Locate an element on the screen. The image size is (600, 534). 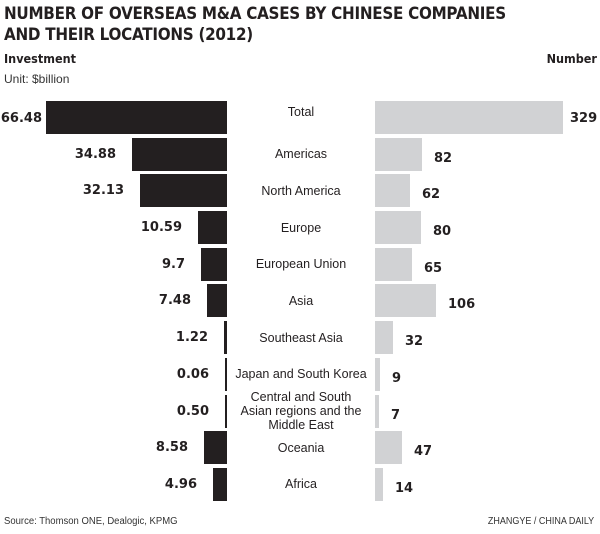
number-value: 329 is located at coordinates (584, 118).